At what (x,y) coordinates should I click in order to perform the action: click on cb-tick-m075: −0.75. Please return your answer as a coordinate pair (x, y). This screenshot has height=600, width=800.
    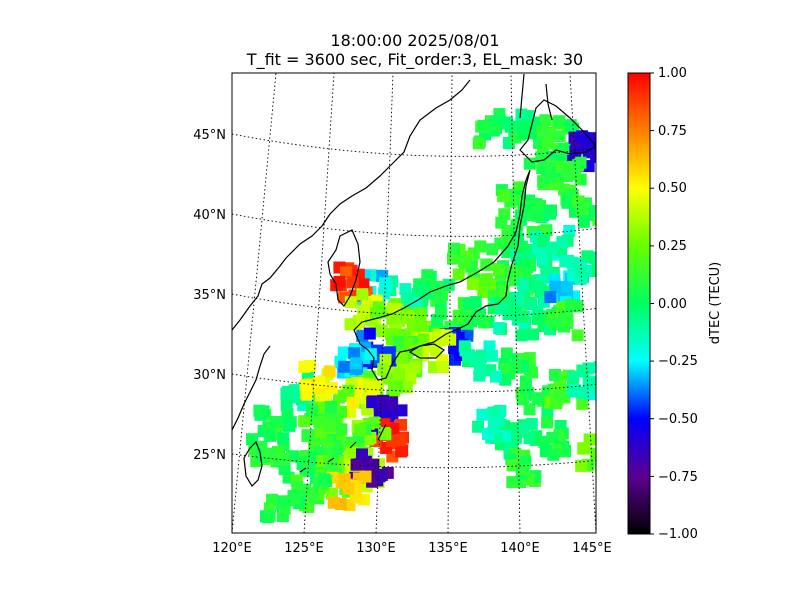
    Looking at the image, I should click on (678, 477).